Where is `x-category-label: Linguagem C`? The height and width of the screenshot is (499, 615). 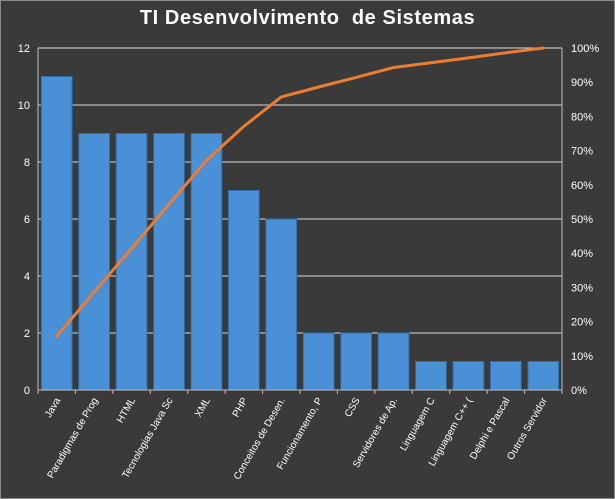 x-category-label: Linguagem C is located at coordinates (417, 424).